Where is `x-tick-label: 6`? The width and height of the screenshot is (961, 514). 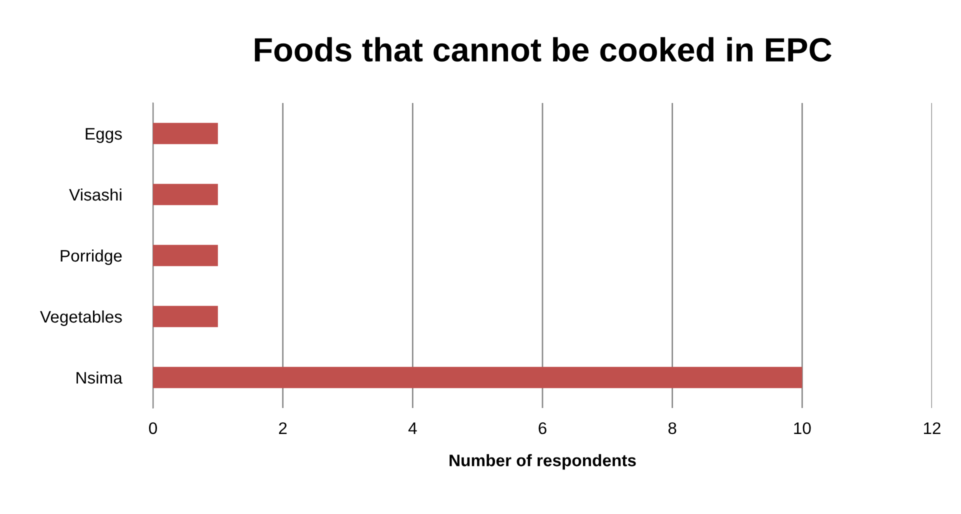 x-tick-label: 6 is located at coordinates (542, 428).